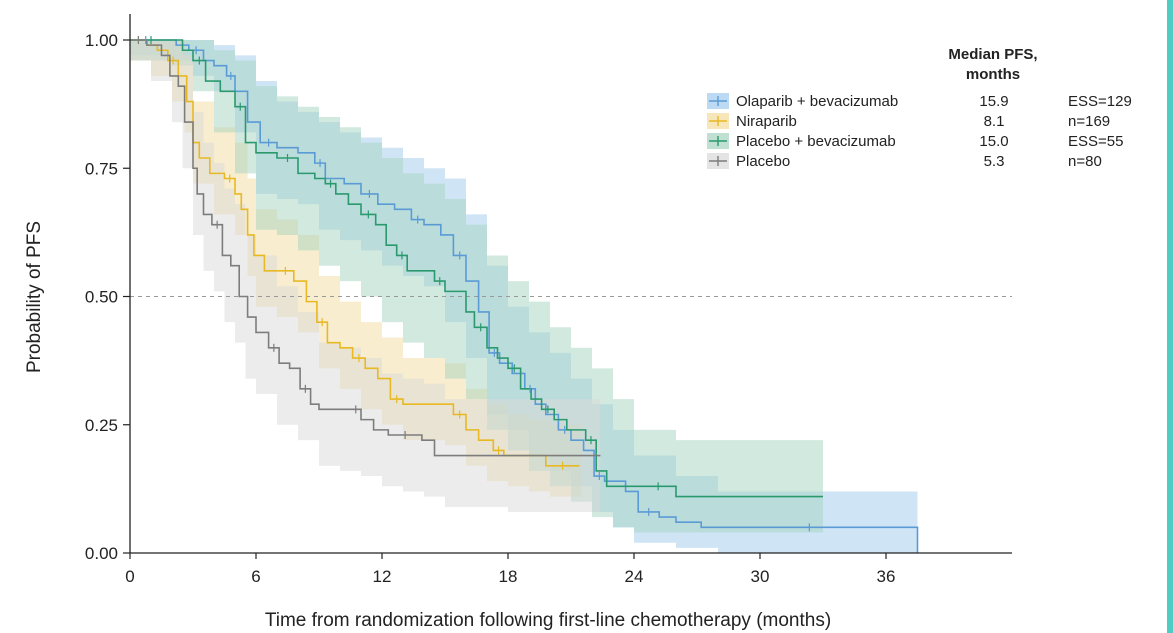  I want to click on y-tick-label: 0.75, so click(101, 168).